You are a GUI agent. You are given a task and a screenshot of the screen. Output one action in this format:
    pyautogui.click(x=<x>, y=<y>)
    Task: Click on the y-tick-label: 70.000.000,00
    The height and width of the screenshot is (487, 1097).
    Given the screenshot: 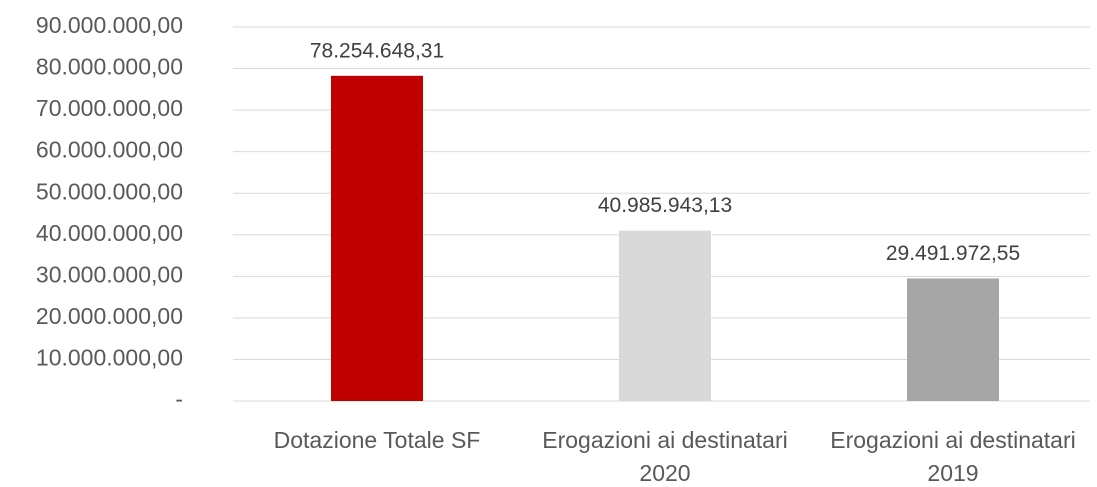 What is the action you would take?
    pyautogui.click(x=109, y=108)
    